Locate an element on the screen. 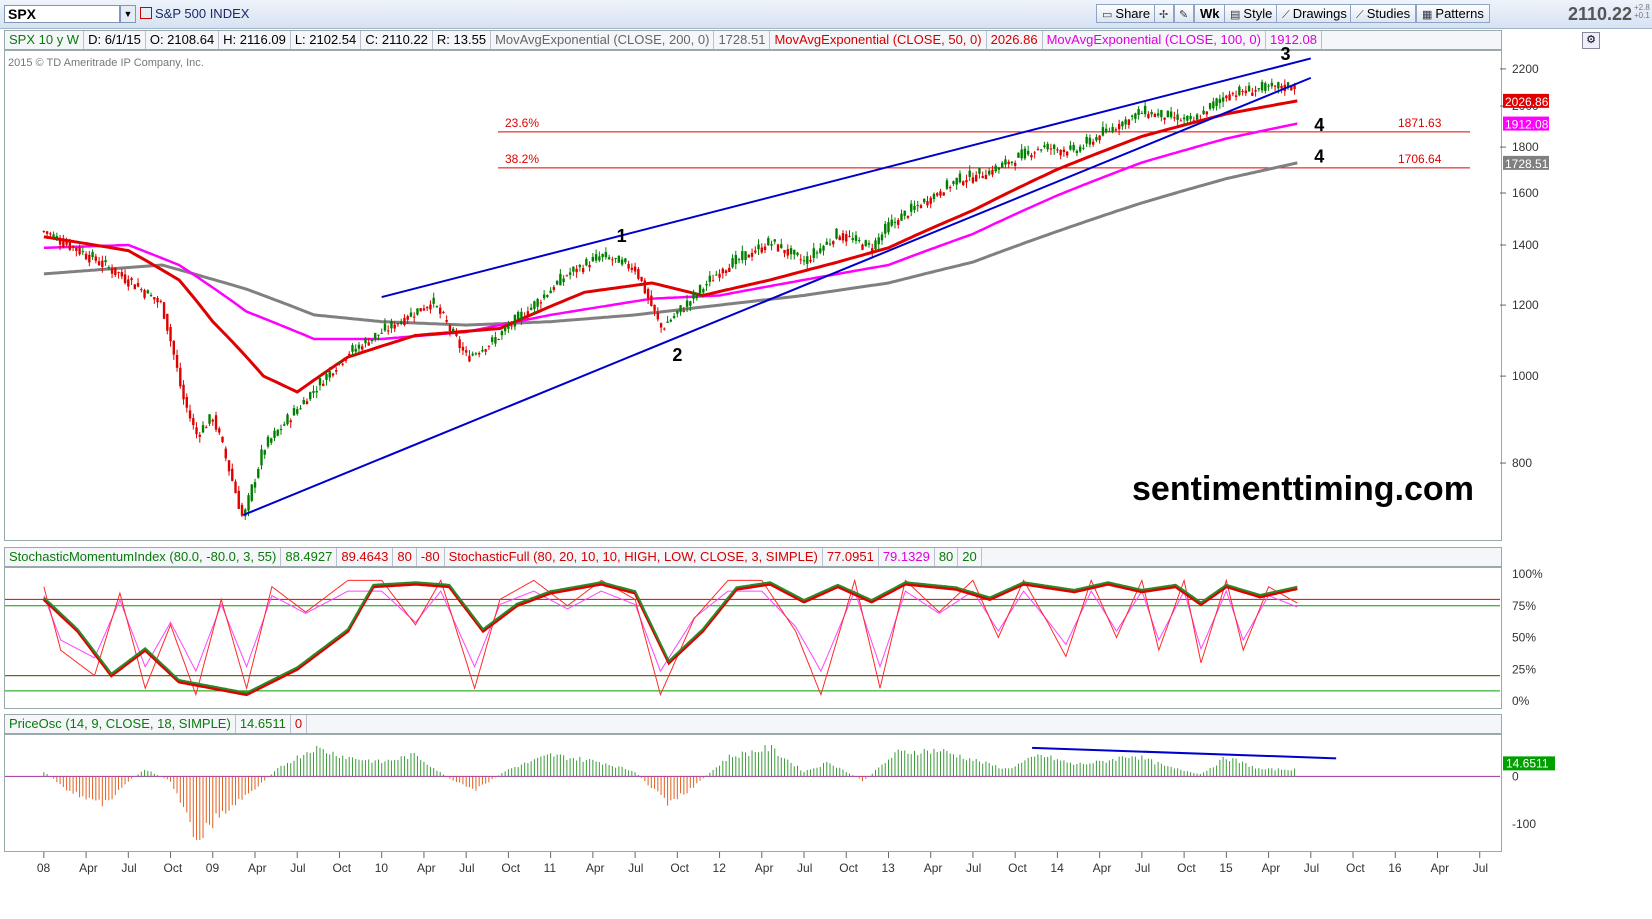  time-axis-label: 09 is located at coordinates (213, 868).